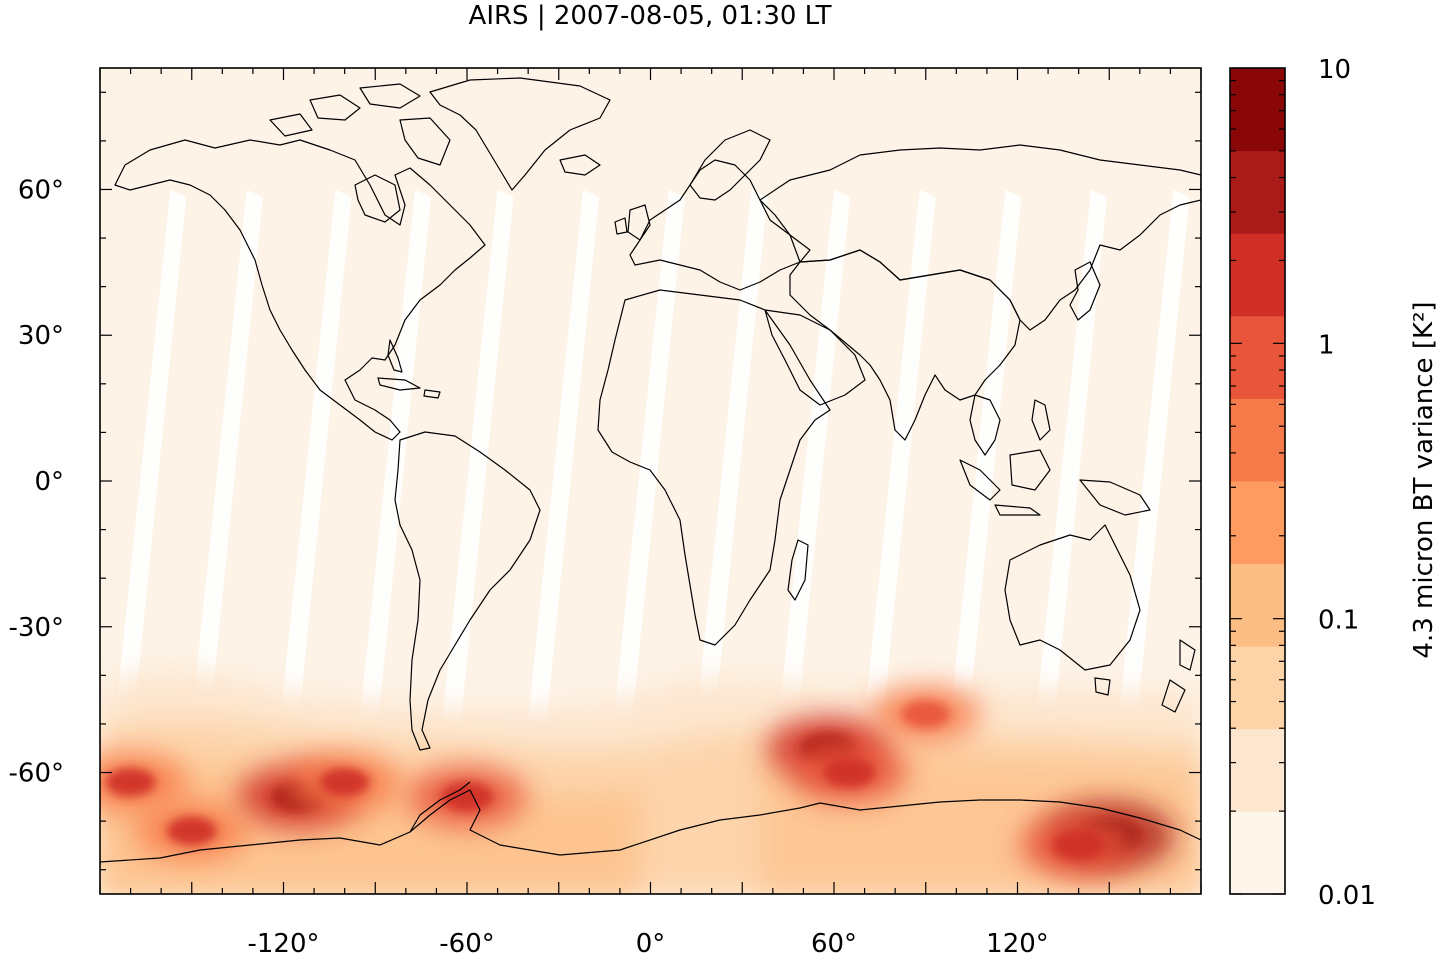 The height and width of the screenshot is (960, 1442). Describe the element at coordinates (834, 942) in the screenshot. I see `x-tick-label: 60°` at that location.